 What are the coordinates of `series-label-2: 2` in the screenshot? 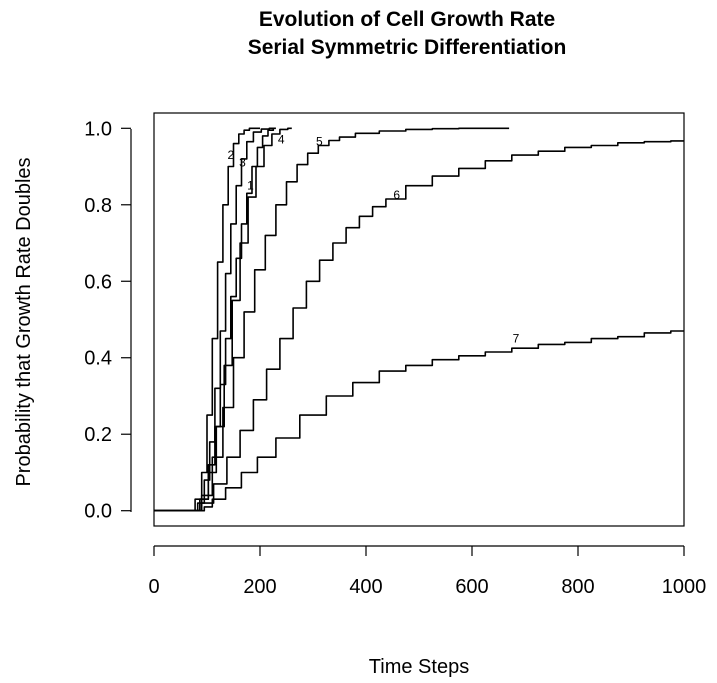 It's located at (231, 155).